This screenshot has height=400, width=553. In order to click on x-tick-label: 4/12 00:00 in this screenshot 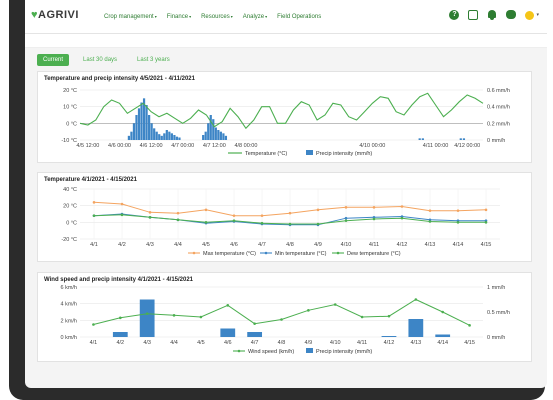, I will do `click(467, 146)`.